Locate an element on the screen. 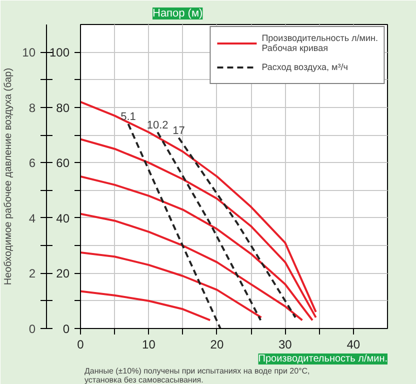 The width and height of the screenshot is (416, 384). x-tick-label: 20 is located at coordinates (217, 345).